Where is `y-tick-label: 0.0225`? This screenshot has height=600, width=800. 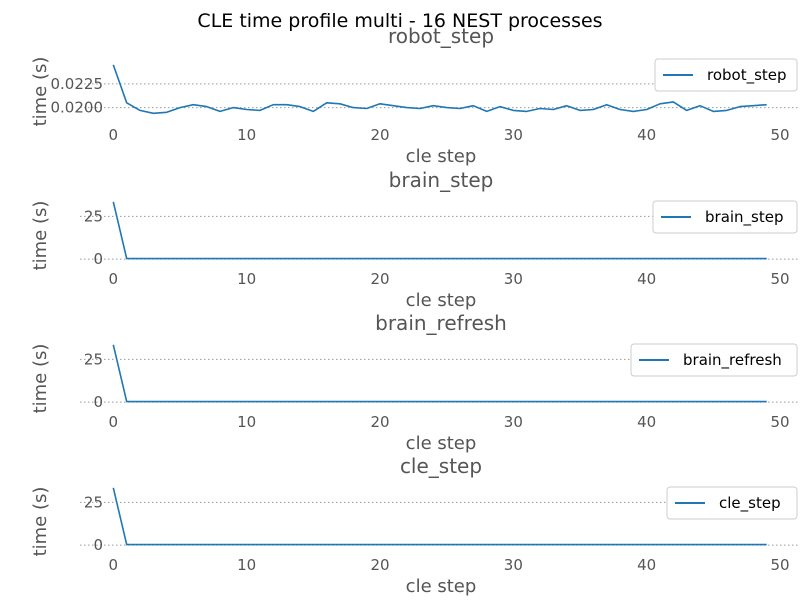
y-tick-label: 0.0225 is located at coordinates (77, 84).